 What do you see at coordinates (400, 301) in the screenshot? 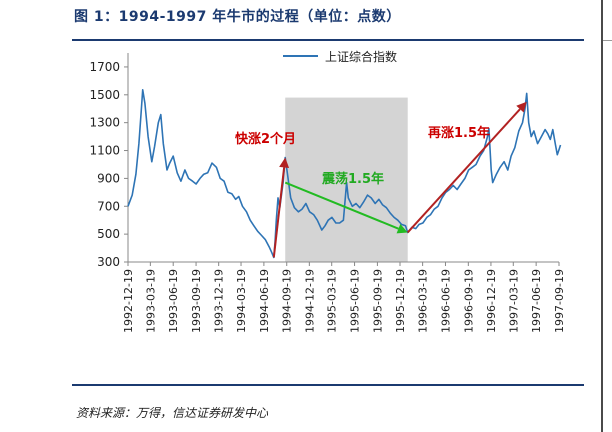
I see `x-tick-label: 1995-12-19` at bounding box center [400, 301].